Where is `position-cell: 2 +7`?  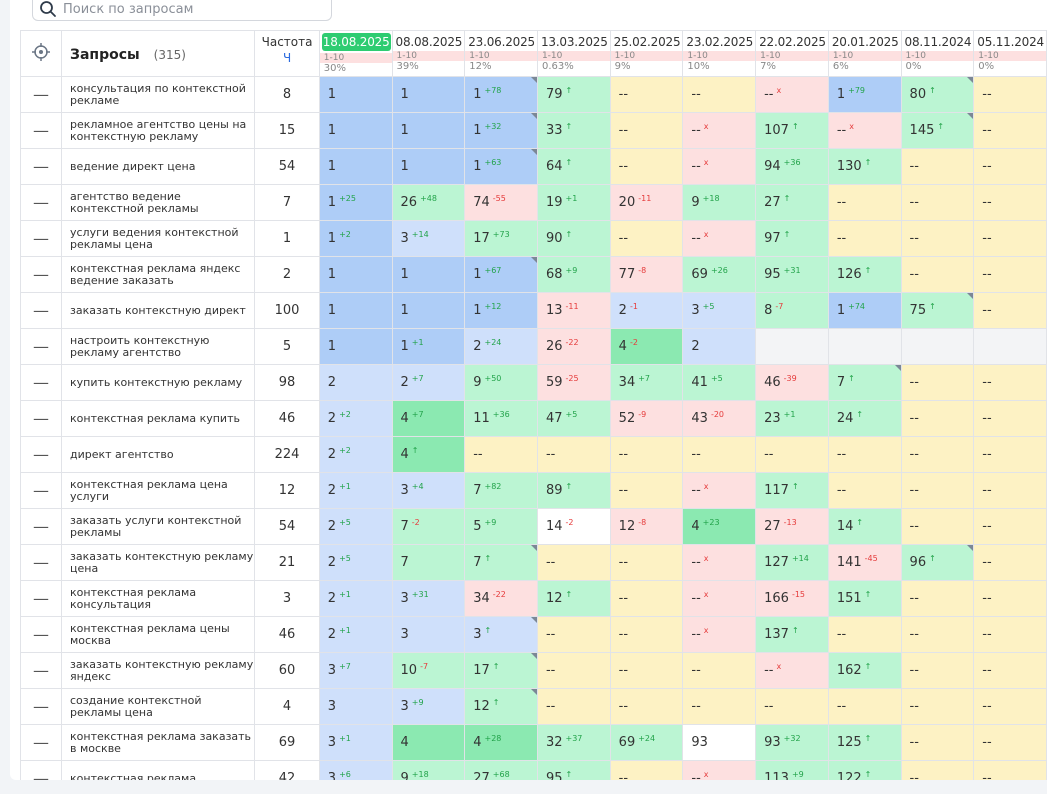 position-cell: 2 +7 is located at coordinates (428, 382).